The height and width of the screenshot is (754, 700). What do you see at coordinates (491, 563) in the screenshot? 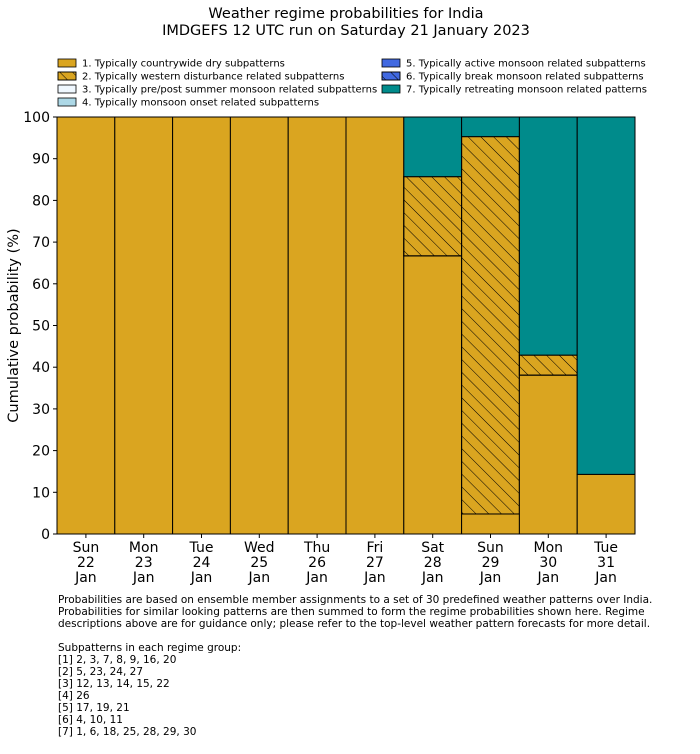
I see `x-tick-label: 29` at bounding box center [491, 563].